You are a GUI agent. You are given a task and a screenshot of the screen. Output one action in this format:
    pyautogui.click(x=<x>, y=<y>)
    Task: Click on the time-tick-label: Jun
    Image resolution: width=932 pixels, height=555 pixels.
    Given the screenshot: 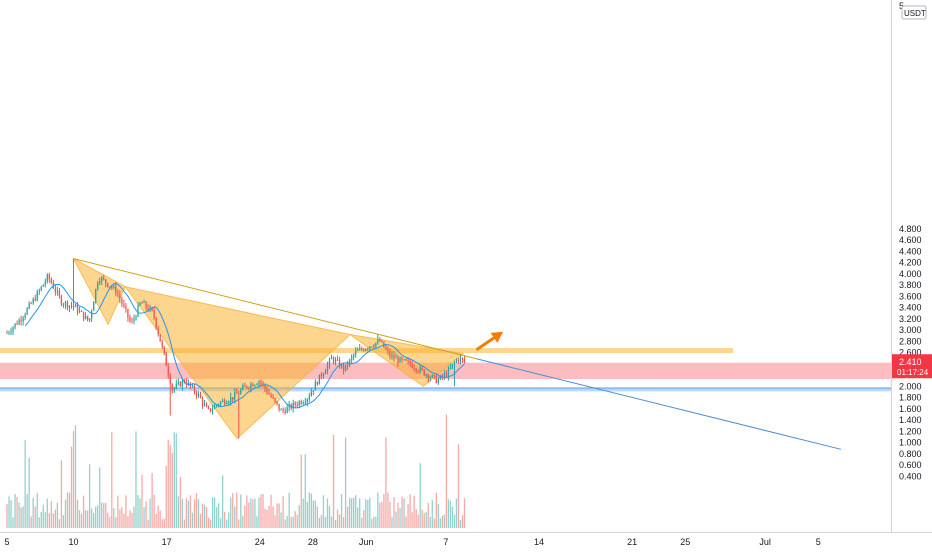 What is the action you would take?
    pyautogui.click(x=366, y=542)
    